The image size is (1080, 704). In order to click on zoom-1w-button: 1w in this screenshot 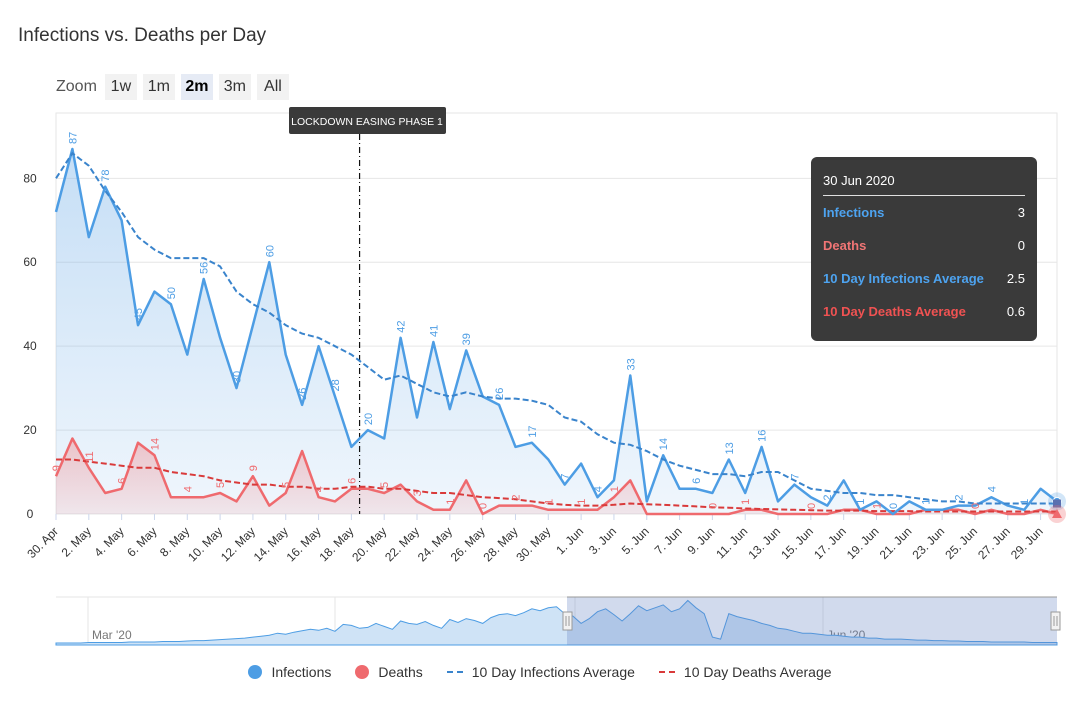, I will do `click(120, 87)`.